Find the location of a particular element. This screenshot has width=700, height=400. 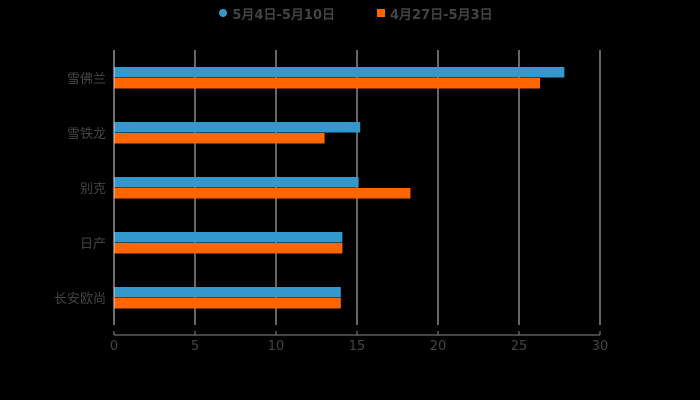

category-group: 别克 is located at coordinates (245, 188).